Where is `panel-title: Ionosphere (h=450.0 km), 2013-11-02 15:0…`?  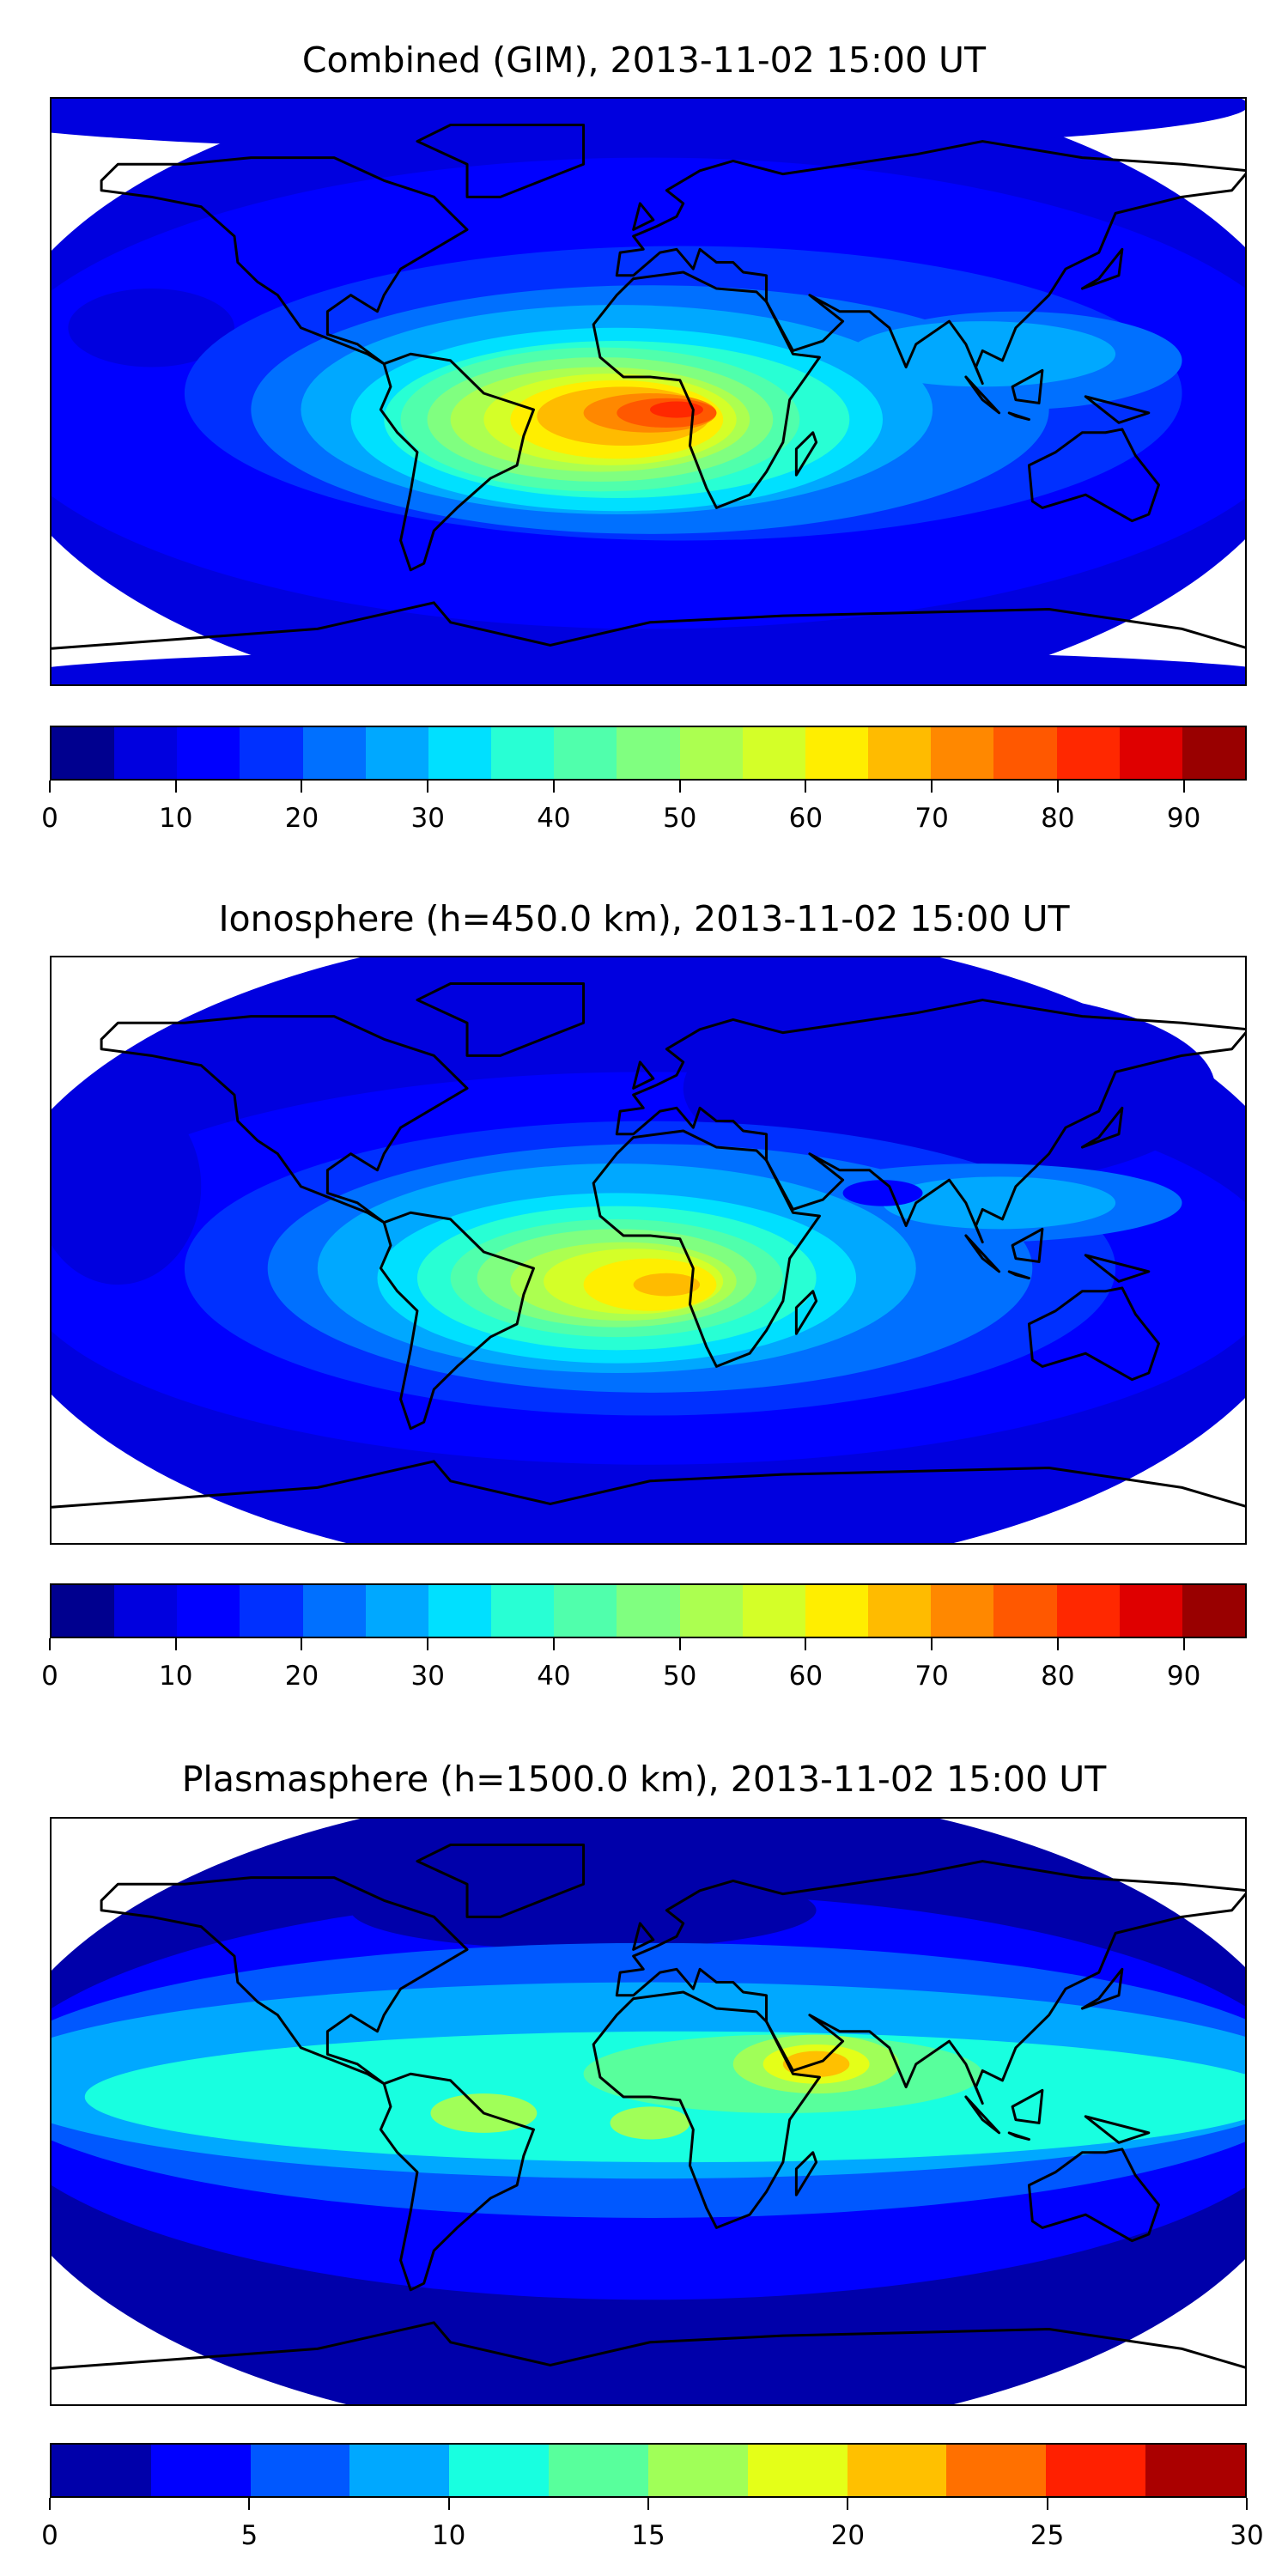
panel-title: Ionosphere (h=450.0 km), 2013-11-02 15:0… is located at coordinates (644, 918).